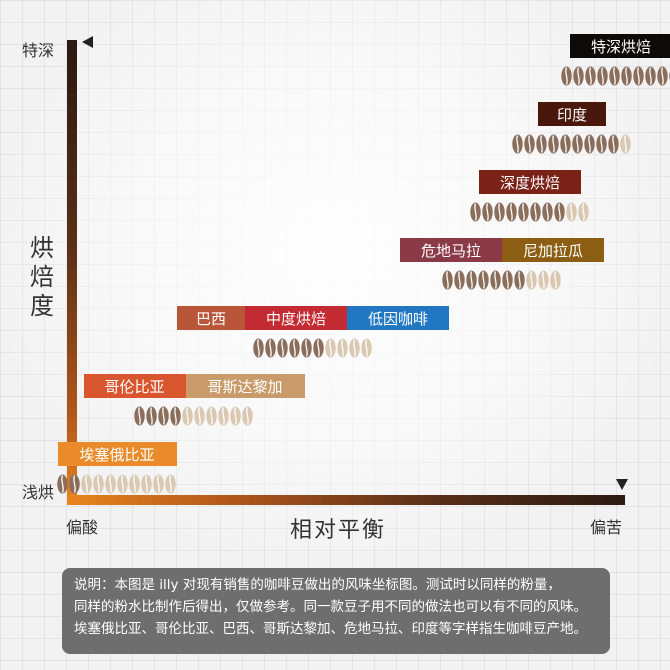  Describe the element at coordinates (606, 527) in the screenshot. I see `x-axis-high-label: 偏苦` at that location.